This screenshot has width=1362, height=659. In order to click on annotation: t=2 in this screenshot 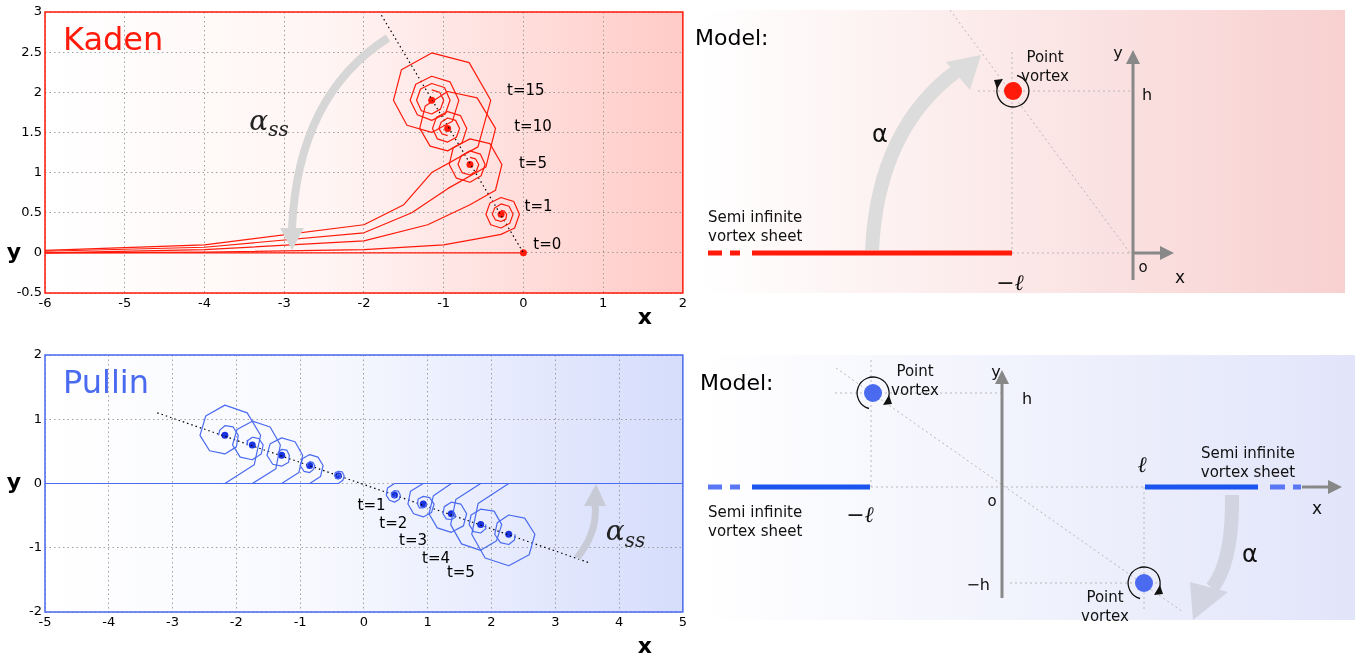, I will do `click(393, 522)`.